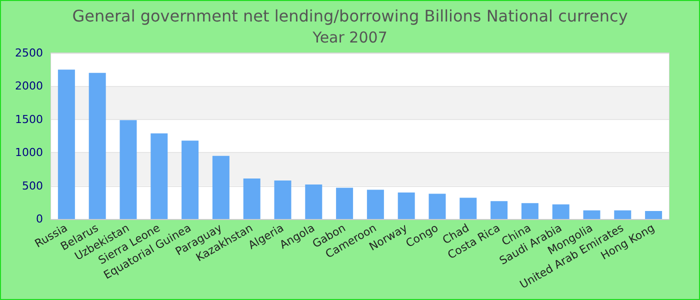 The image size is (700, 300). What do you see at coordinates (29, 119) in the screenshot?
I see `y-tick-label: 1500` at bounding box center [29, 119].